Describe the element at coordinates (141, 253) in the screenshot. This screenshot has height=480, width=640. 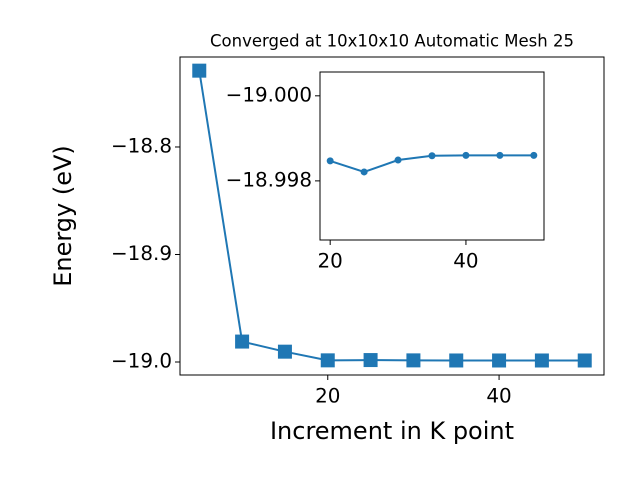
I see `y-tick-label: −18.9` at that location.